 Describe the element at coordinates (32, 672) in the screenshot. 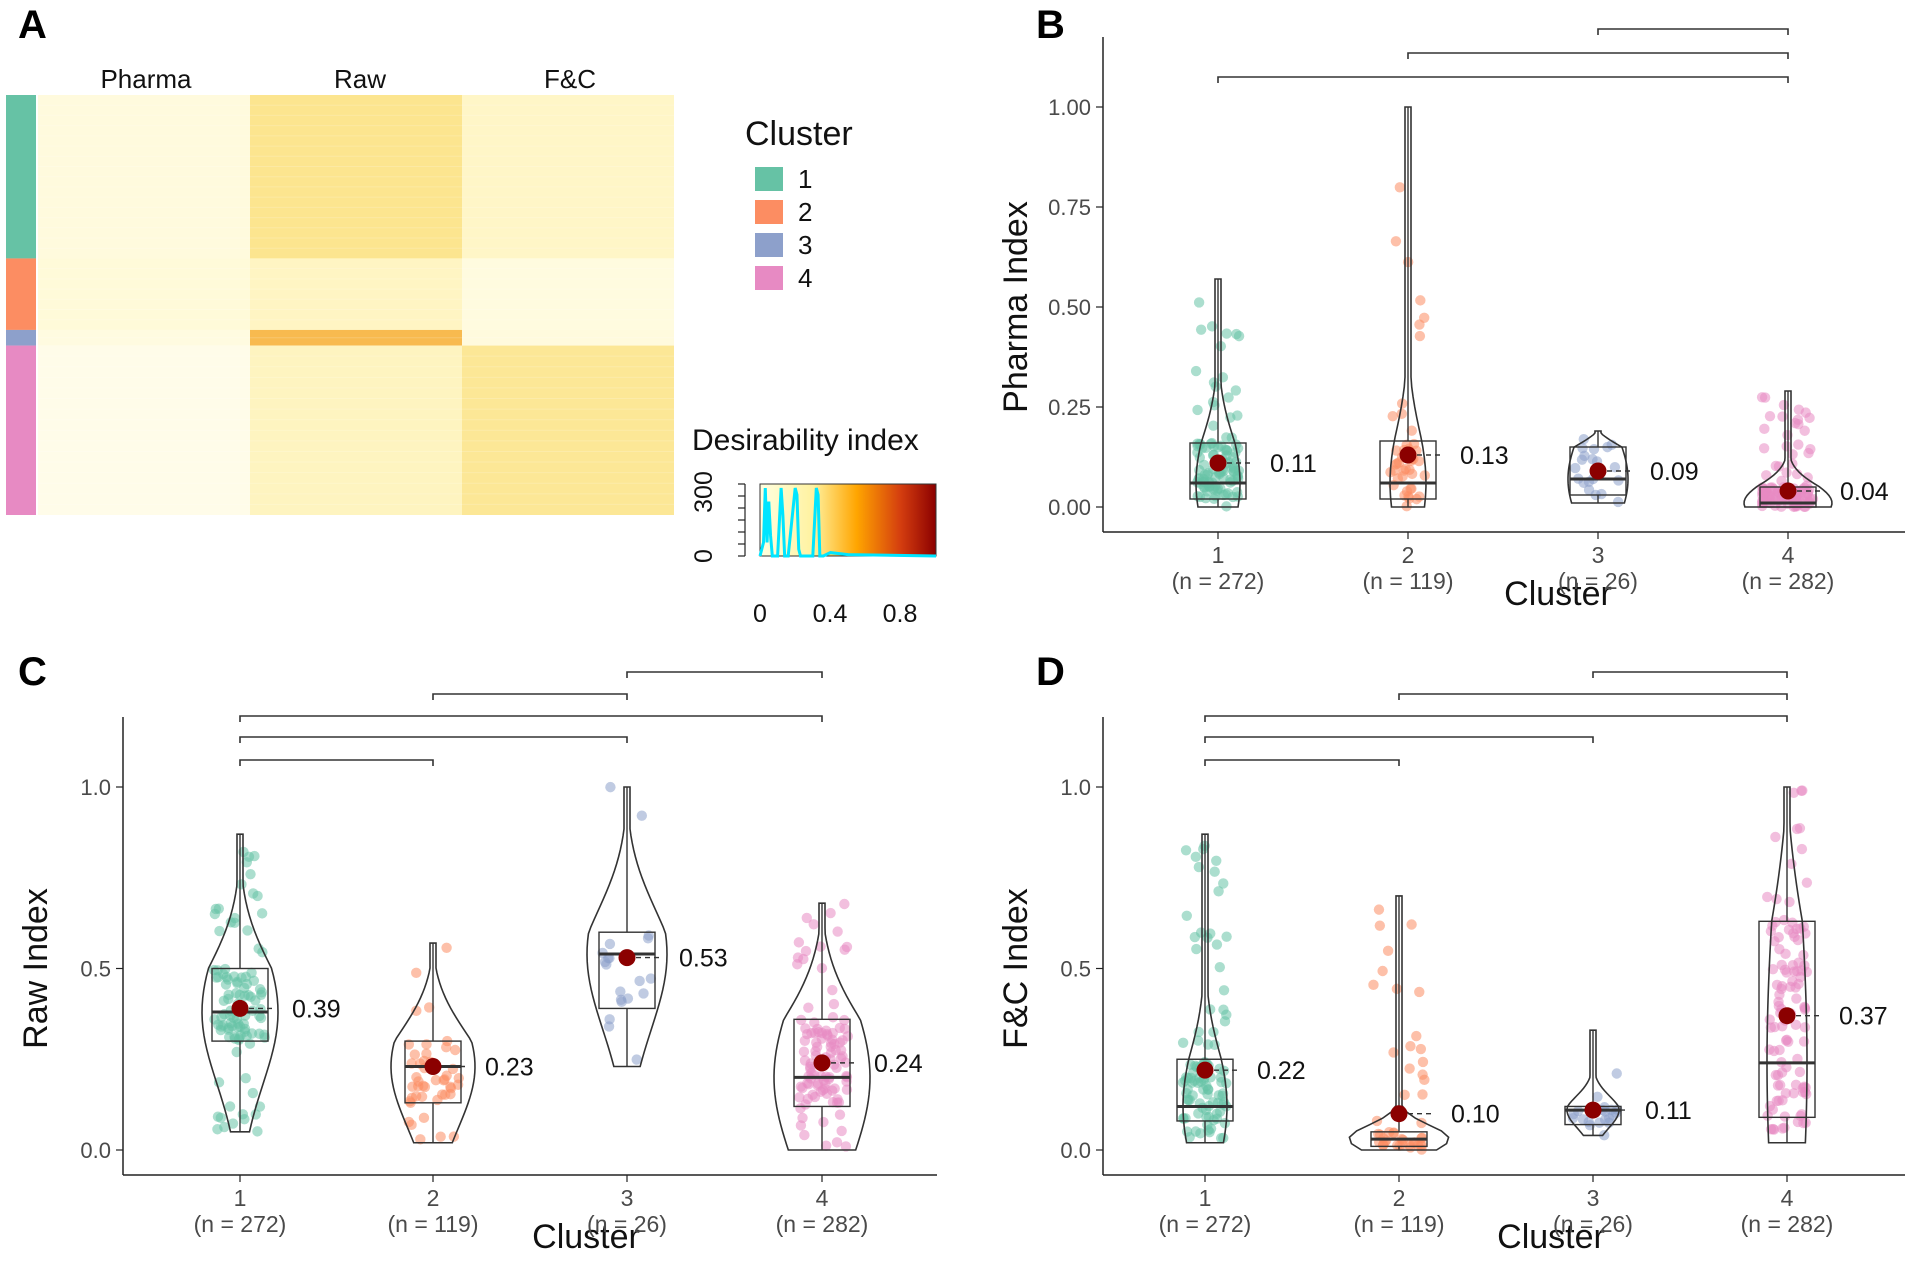

I see `panel-c-letter: C` at that location.